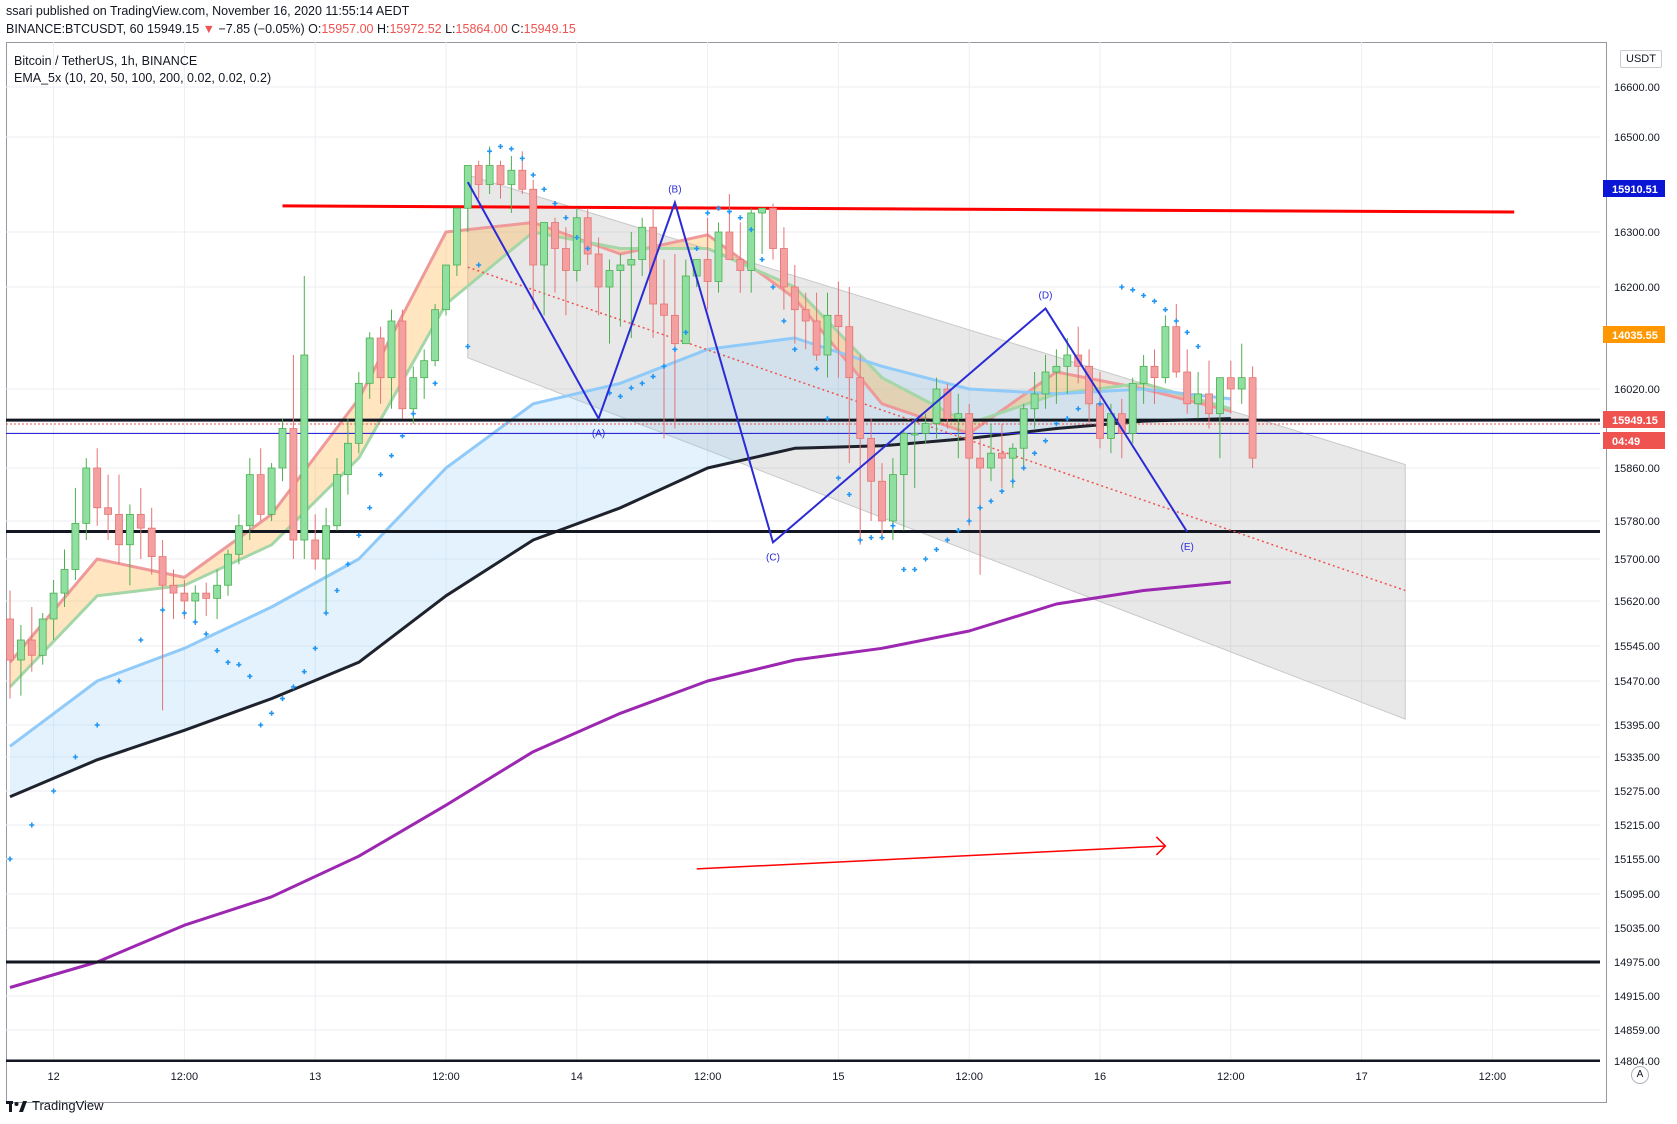  Describe the element at coordinates (549, 29) in the screenshot. I see `close-value: 15949.15` at that location.